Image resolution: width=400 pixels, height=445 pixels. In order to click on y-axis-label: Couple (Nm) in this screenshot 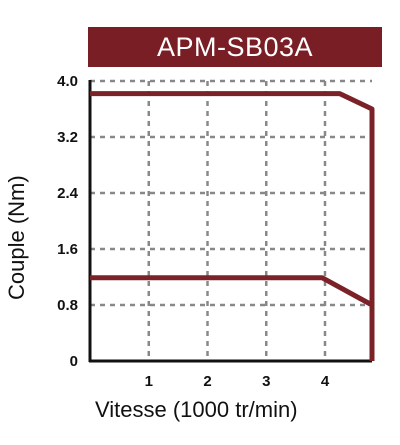, I will do `click(16, 237)`.